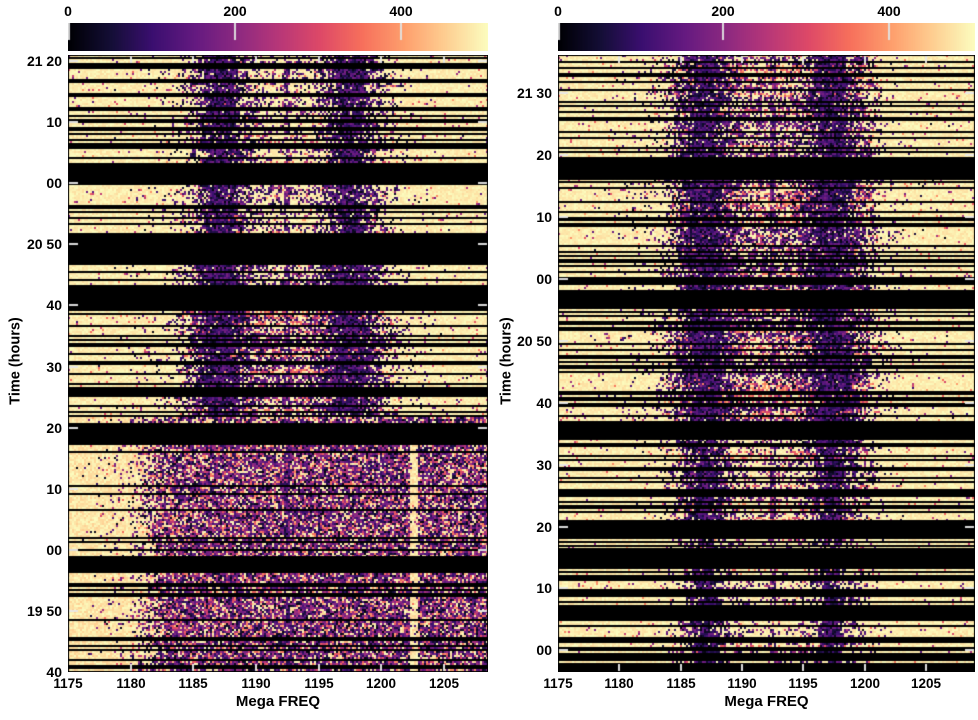 Image resolution: width=978 pixels, height=720 pixels. What do you see at coordinates (278, 37) in the screenshot?
I see `left-colorbar` at bounding box center [278, 37].